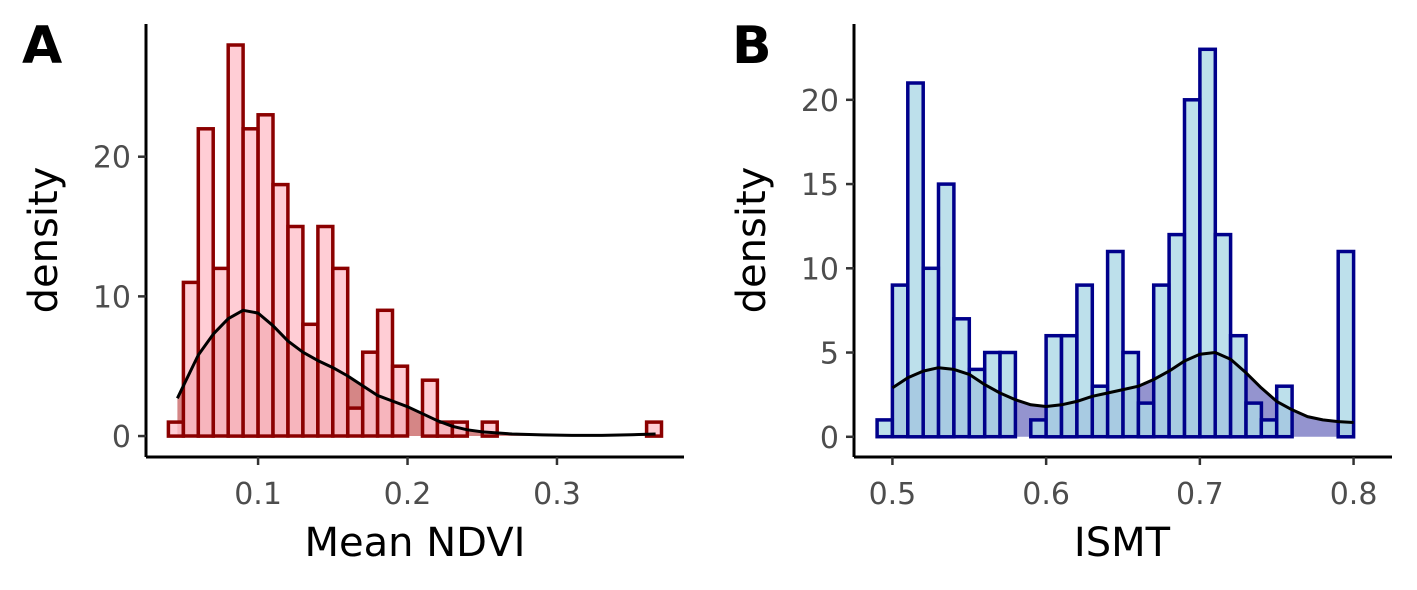 This screenshot has height=590, width=1417. I want to click on panel-a-density-line, so click(416, 372).